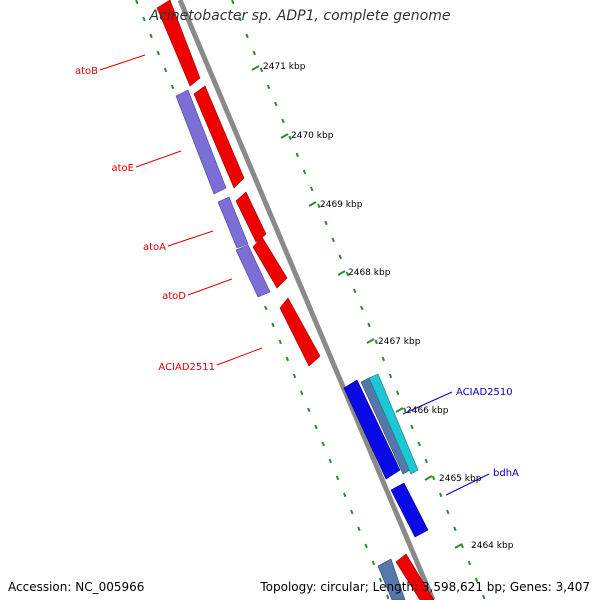  Describe the element at coordinates (484, 392) in the screenshot. I see `gene-label-ACIAD2510: ACIAD2510` at that location.